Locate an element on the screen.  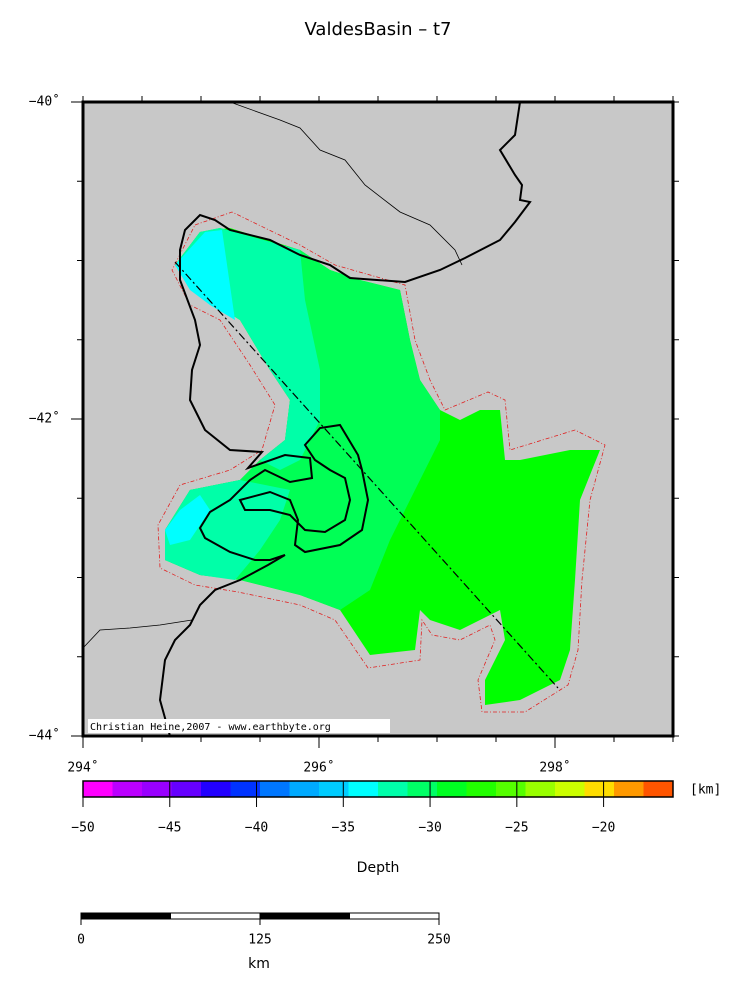
lon-tick-label: 298˚ is located at coordinates (554, 768).